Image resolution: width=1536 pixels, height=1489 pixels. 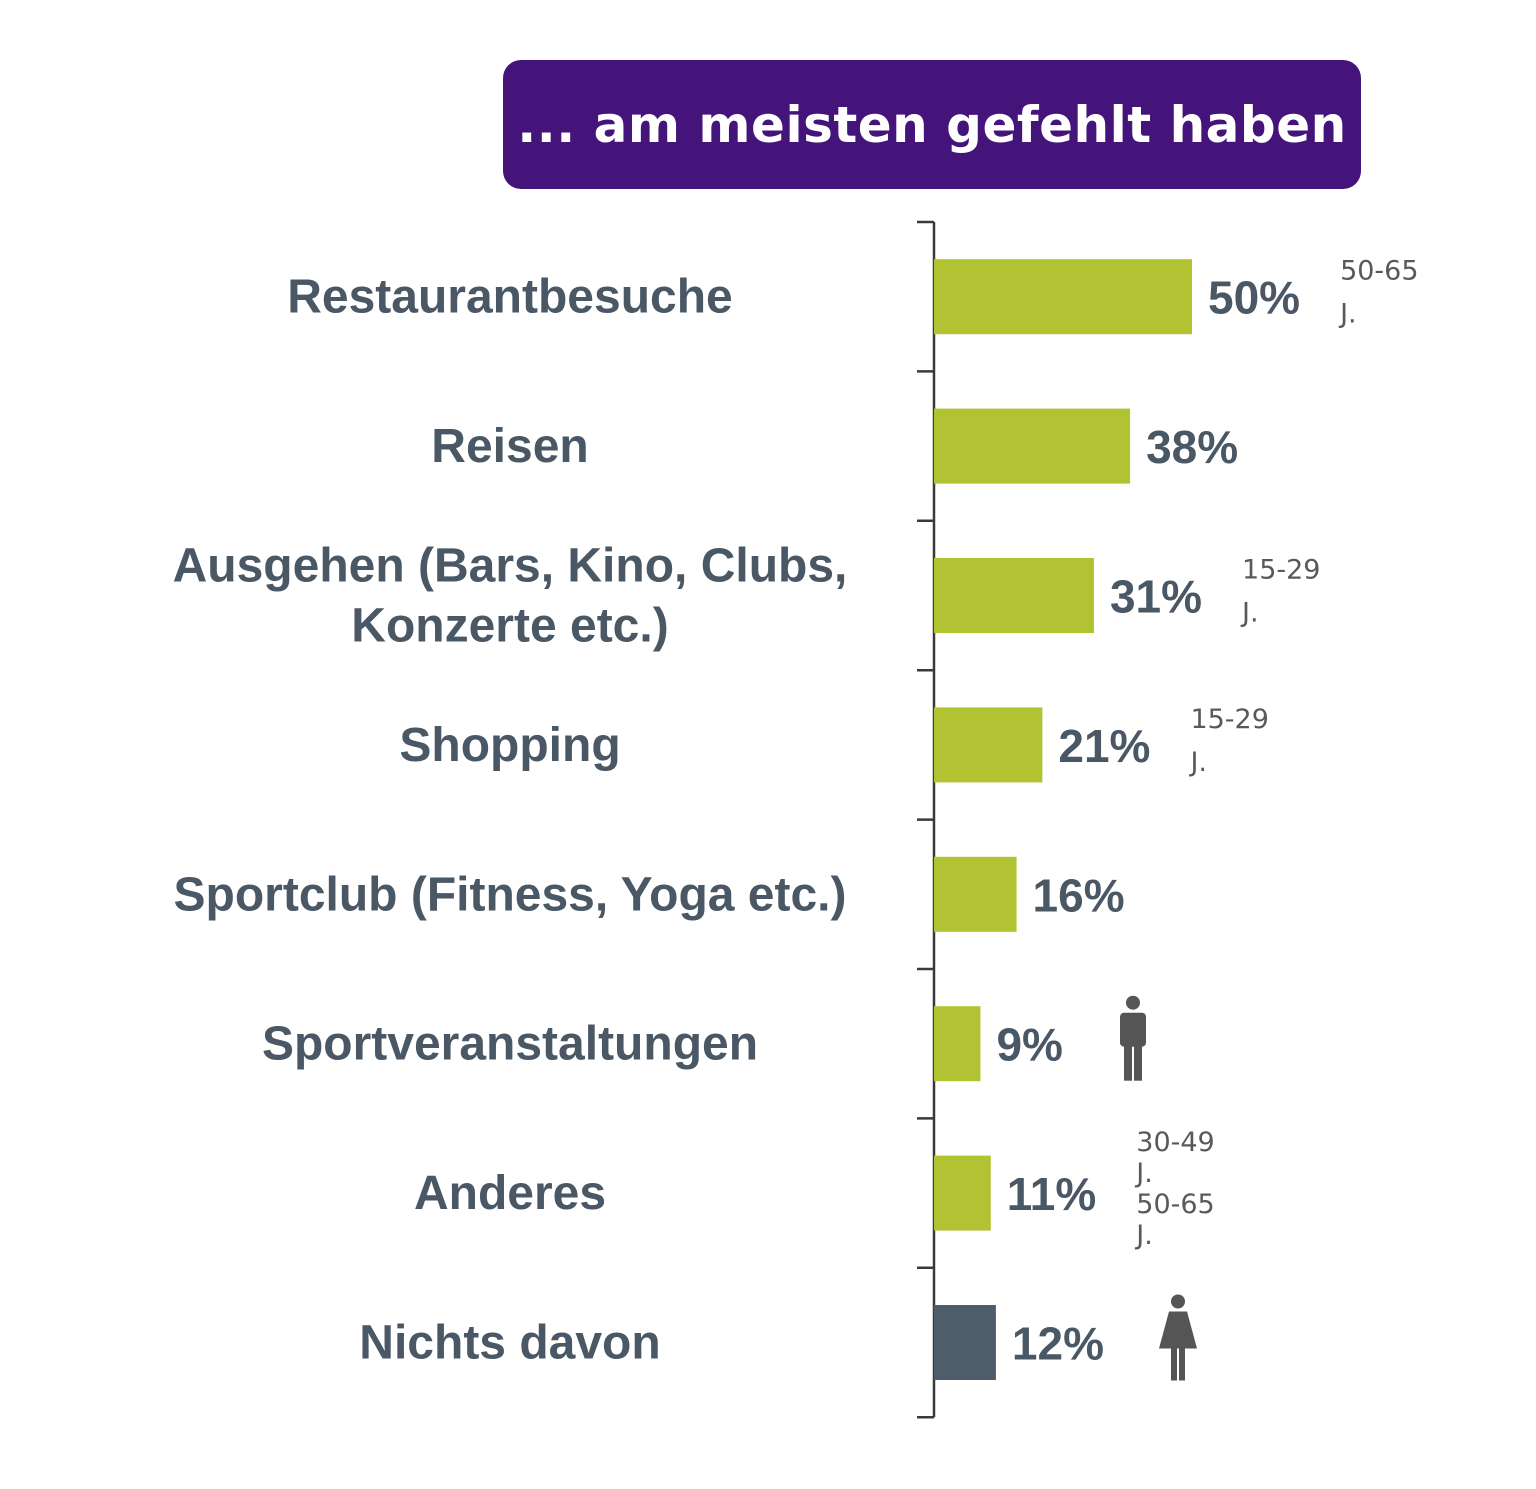 I want to click on male-icon, so click(x=1133, y=1038).